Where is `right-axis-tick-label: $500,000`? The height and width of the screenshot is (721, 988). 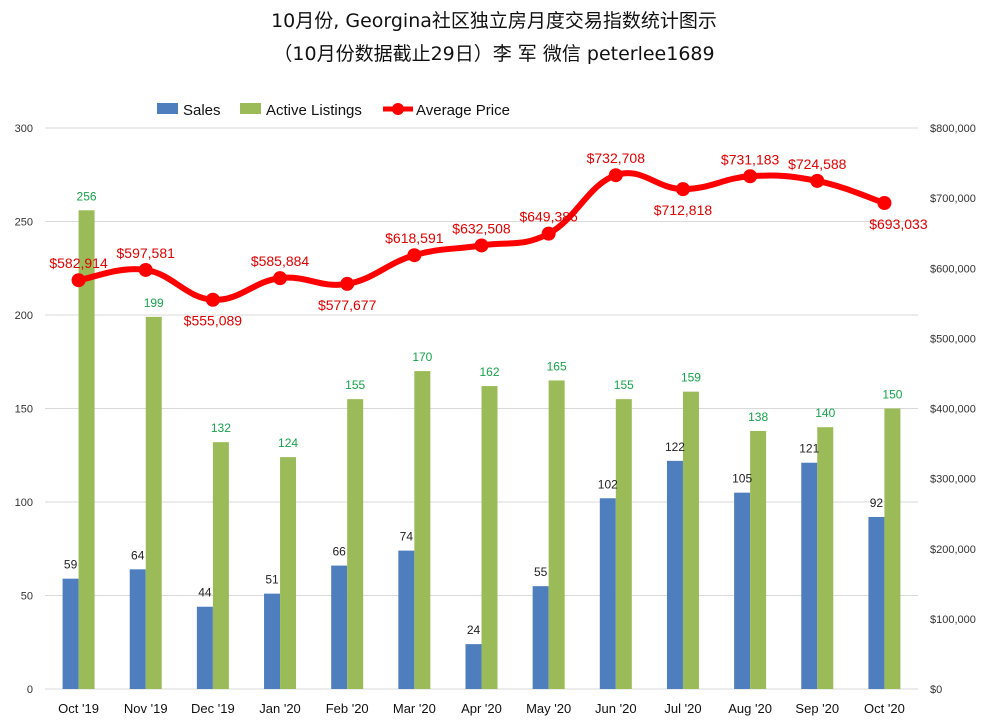
right-axis-tick-label: $500,000 is located at coordinates (953, 339).